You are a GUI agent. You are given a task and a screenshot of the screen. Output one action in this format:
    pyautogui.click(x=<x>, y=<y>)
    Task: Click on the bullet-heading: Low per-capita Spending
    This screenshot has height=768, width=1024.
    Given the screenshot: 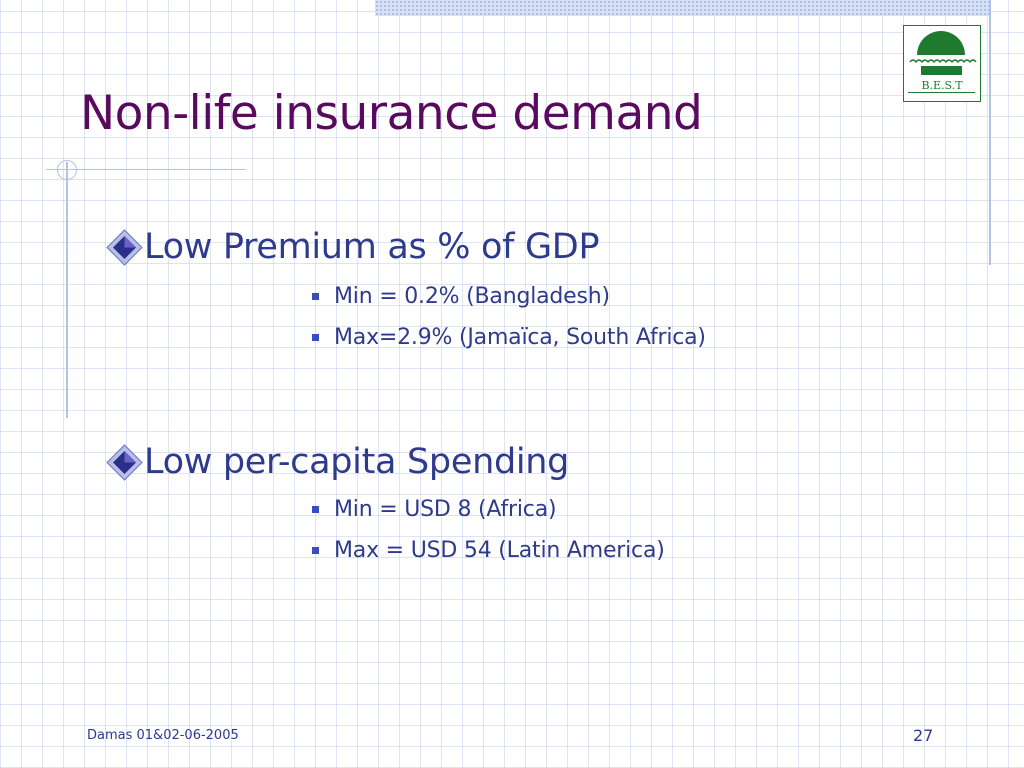 What is the action you would take?
    pyautogui.click(x=357, y=462)
    